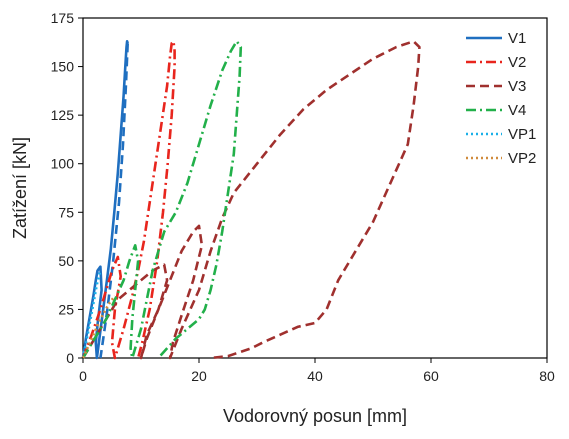 The width and height of the screenshot is (569, 439). Describe the element at coordinates (517, 38) in the screenshot. I see `legend-label-v1: V1` at that location.